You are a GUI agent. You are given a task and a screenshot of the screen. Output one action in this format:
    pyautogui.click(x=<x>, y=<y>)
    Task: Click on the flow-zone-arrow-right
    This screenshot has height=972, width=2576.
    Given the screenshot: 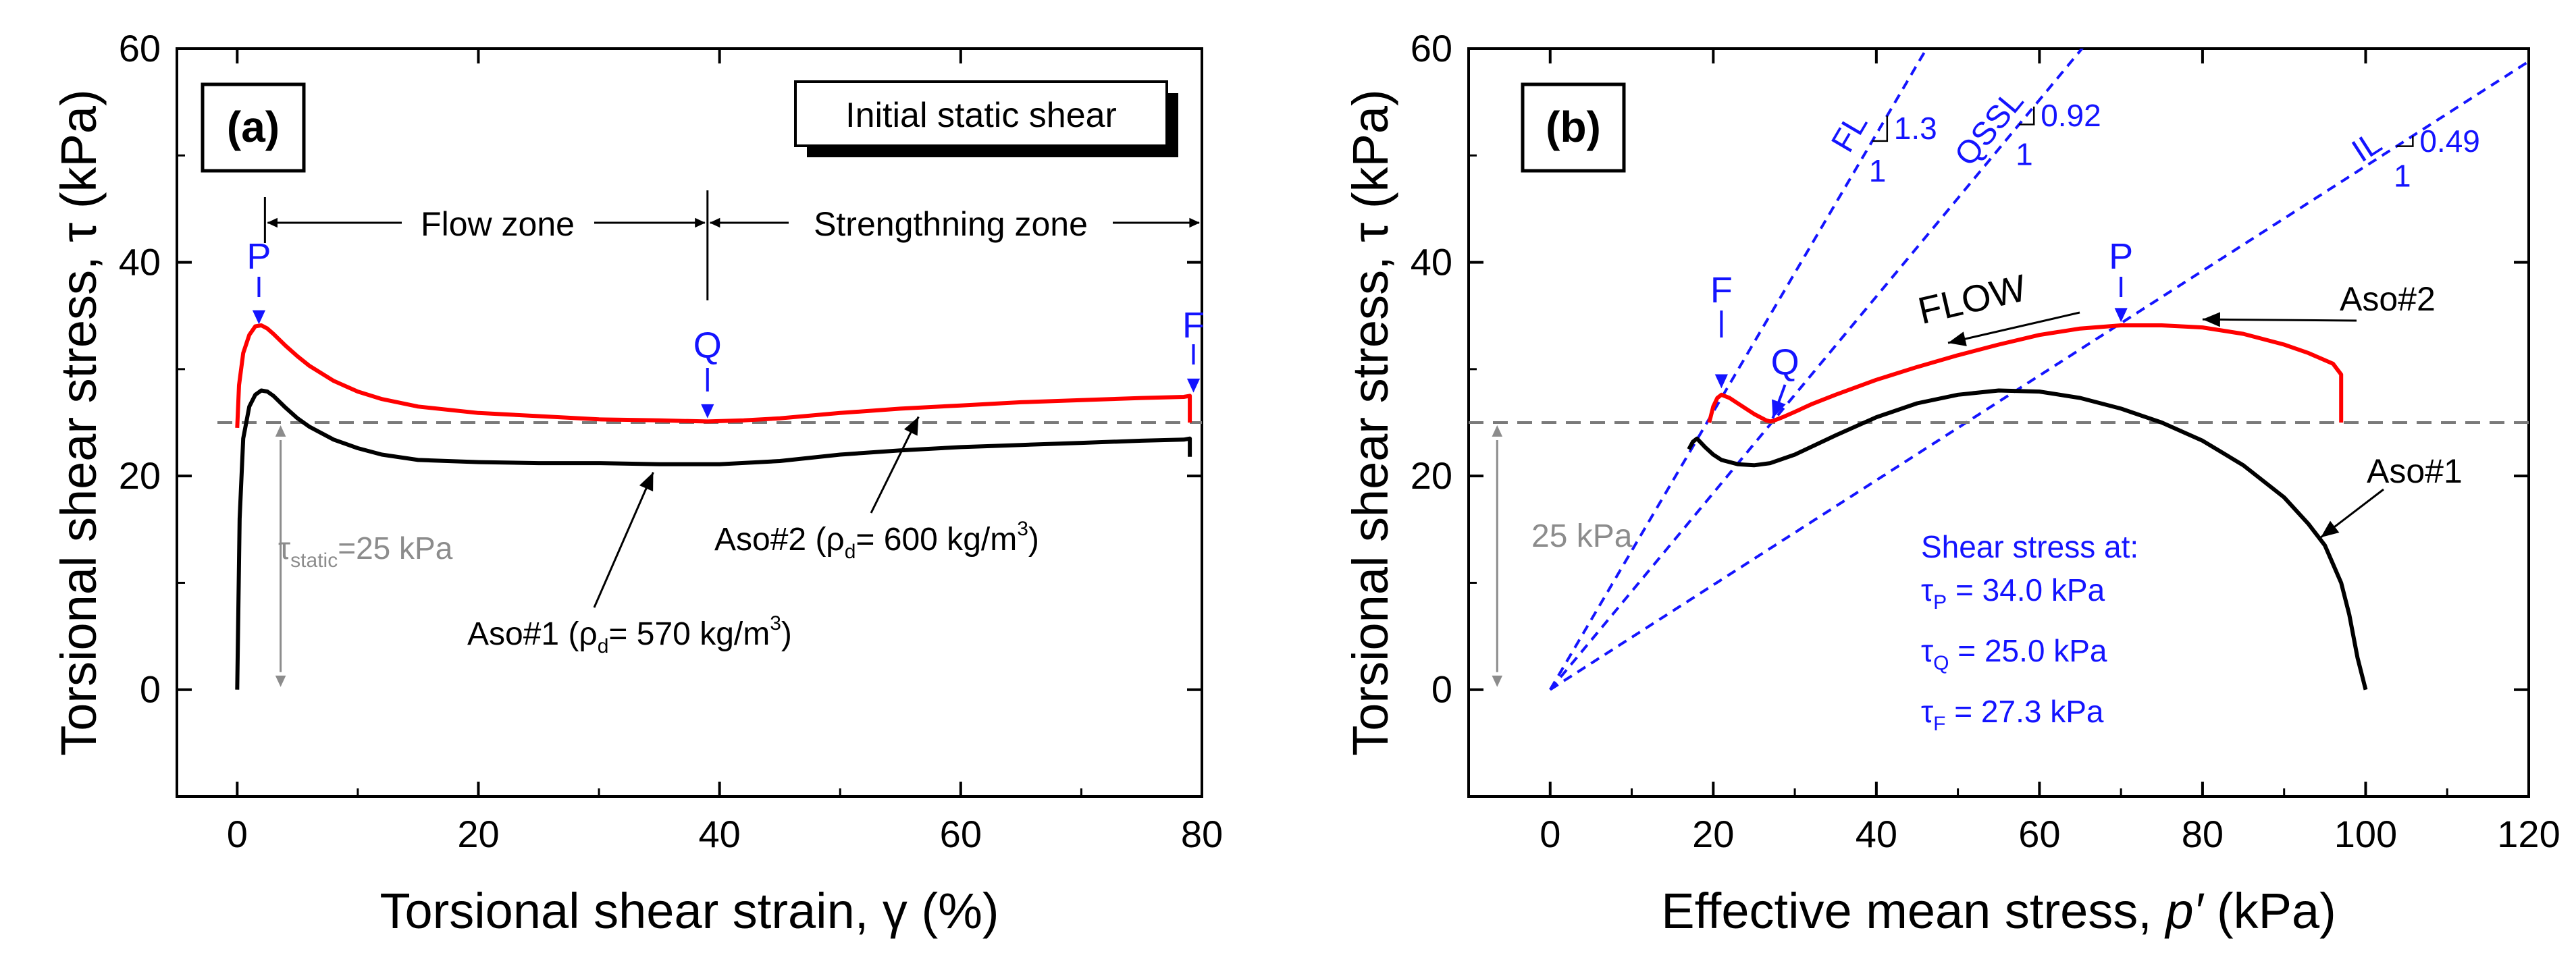 What is the action you would take?
    pyautogui.click(x=701, y=222)
    